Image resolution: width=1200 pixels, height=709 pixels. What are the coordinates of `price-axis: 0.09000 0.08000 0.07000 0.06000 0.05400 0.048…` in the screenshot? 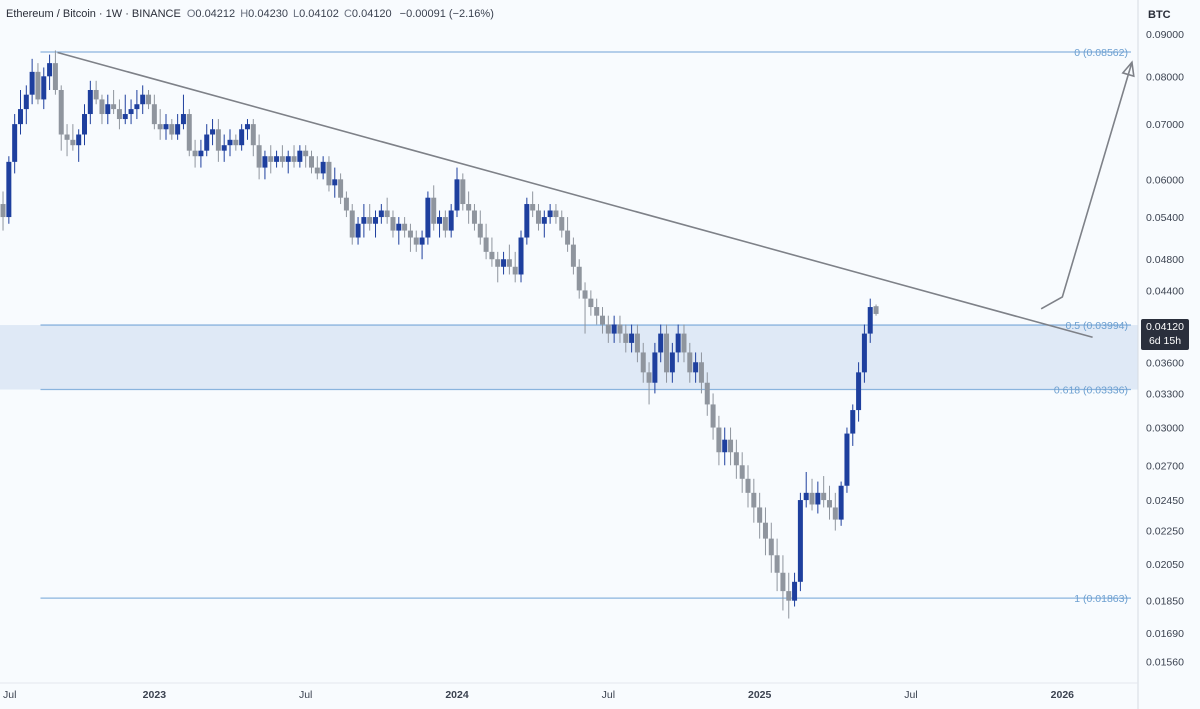 It's located at (1165, 349).